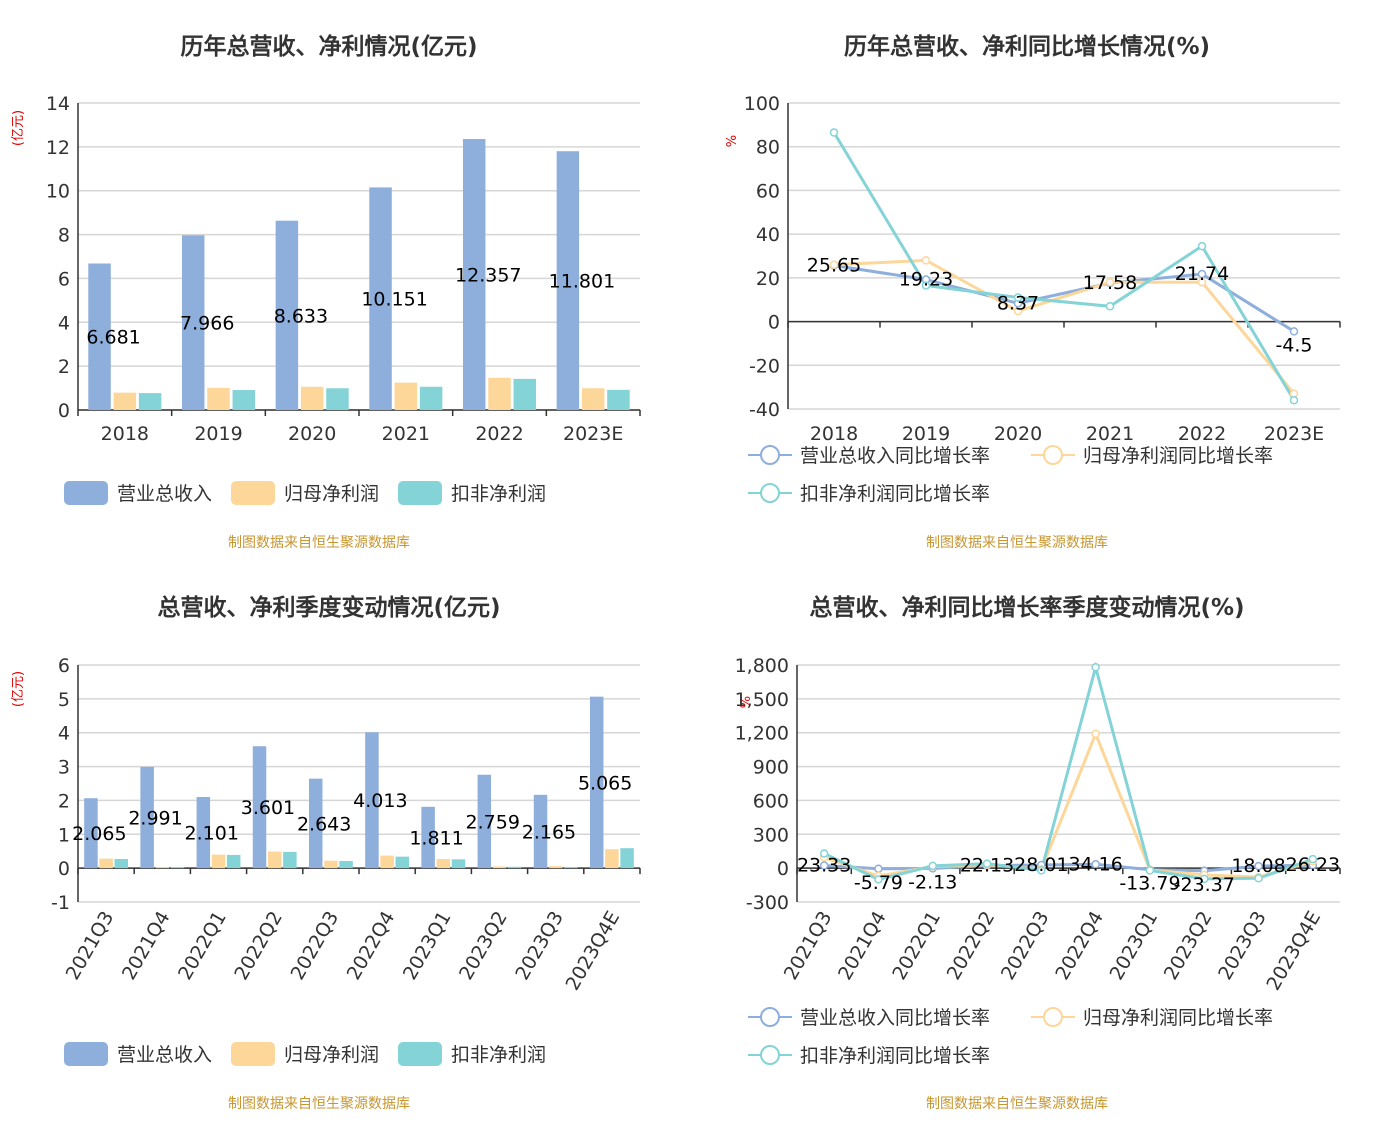 This screenshot has height=1143, width=1396. I want to click on bar-归母净利润-2023E, so click(593, 399).